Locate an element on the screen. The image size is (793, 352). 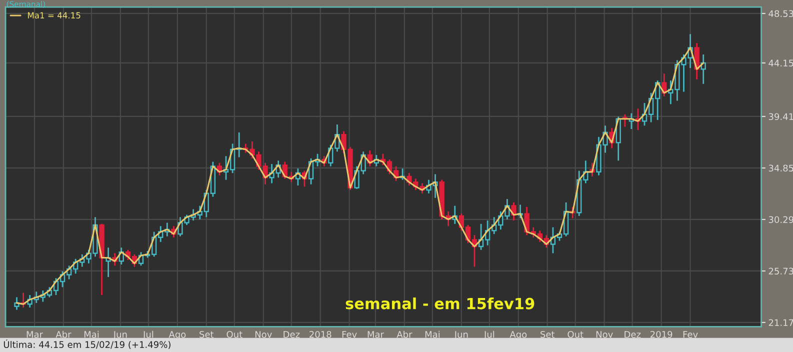
y-tick-label: 39.41 is located at coordinates (780, 116).